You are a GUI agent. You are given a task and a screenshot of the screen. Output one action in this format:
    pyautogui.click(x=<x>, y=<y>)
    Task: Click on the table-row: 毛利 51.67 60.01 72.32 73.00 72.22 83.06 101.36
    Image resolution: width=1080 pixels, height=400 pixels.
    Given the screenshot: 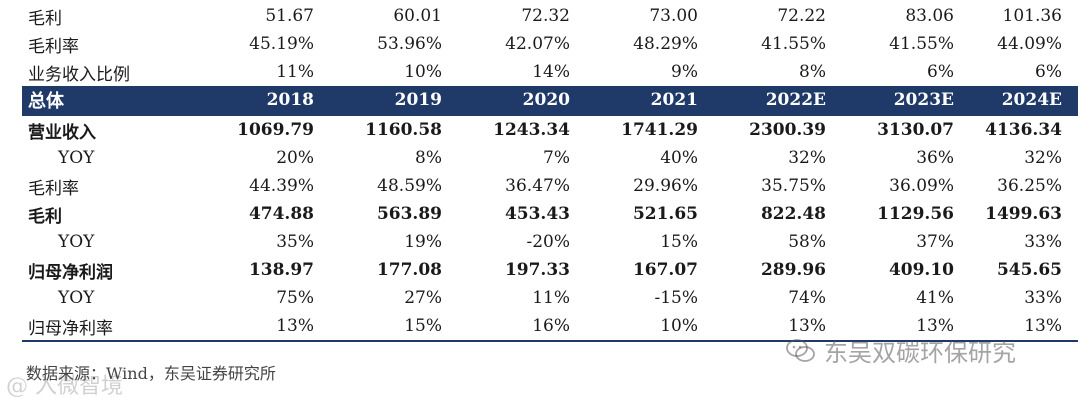 What is the action you would take?
    pyautogui.click(x=550, y=16)
    